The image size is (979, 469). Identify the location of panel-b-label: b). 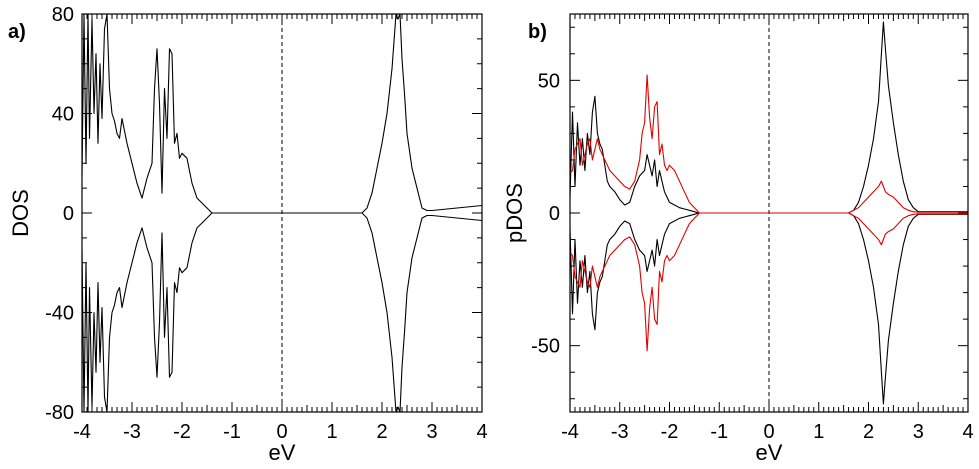
(537, 32).